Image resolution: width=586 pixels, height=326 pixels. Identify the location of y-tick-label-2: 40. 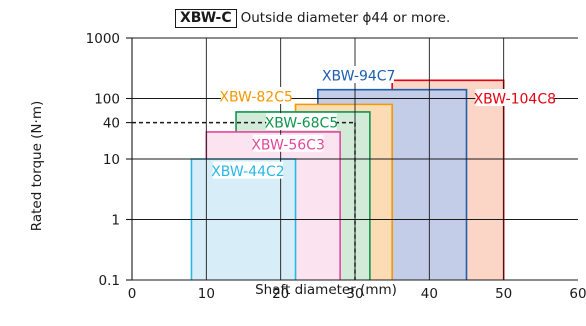
(111, 124).